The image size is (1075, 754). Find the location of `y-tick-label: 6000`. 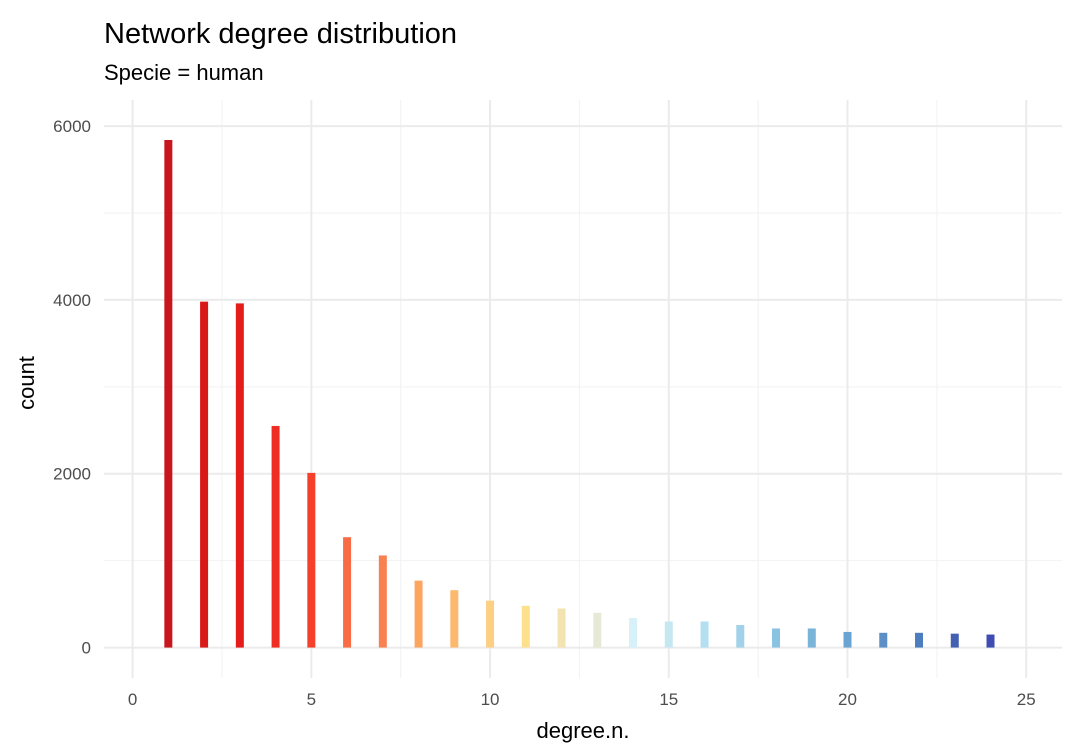

y-tick-label: 6000 is located at coordinates (72, 126).